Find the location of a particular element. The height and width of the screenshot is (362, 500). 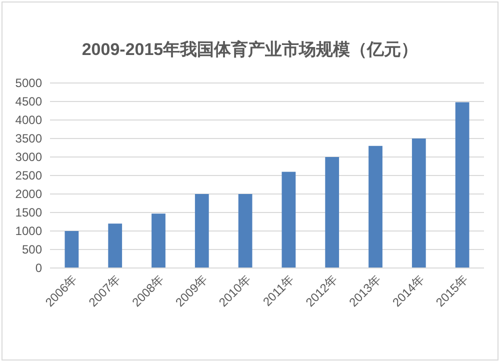

chart-title: 2009-2015年我国体育产业市场规模（亿元） is located at coordinates (250, 49).